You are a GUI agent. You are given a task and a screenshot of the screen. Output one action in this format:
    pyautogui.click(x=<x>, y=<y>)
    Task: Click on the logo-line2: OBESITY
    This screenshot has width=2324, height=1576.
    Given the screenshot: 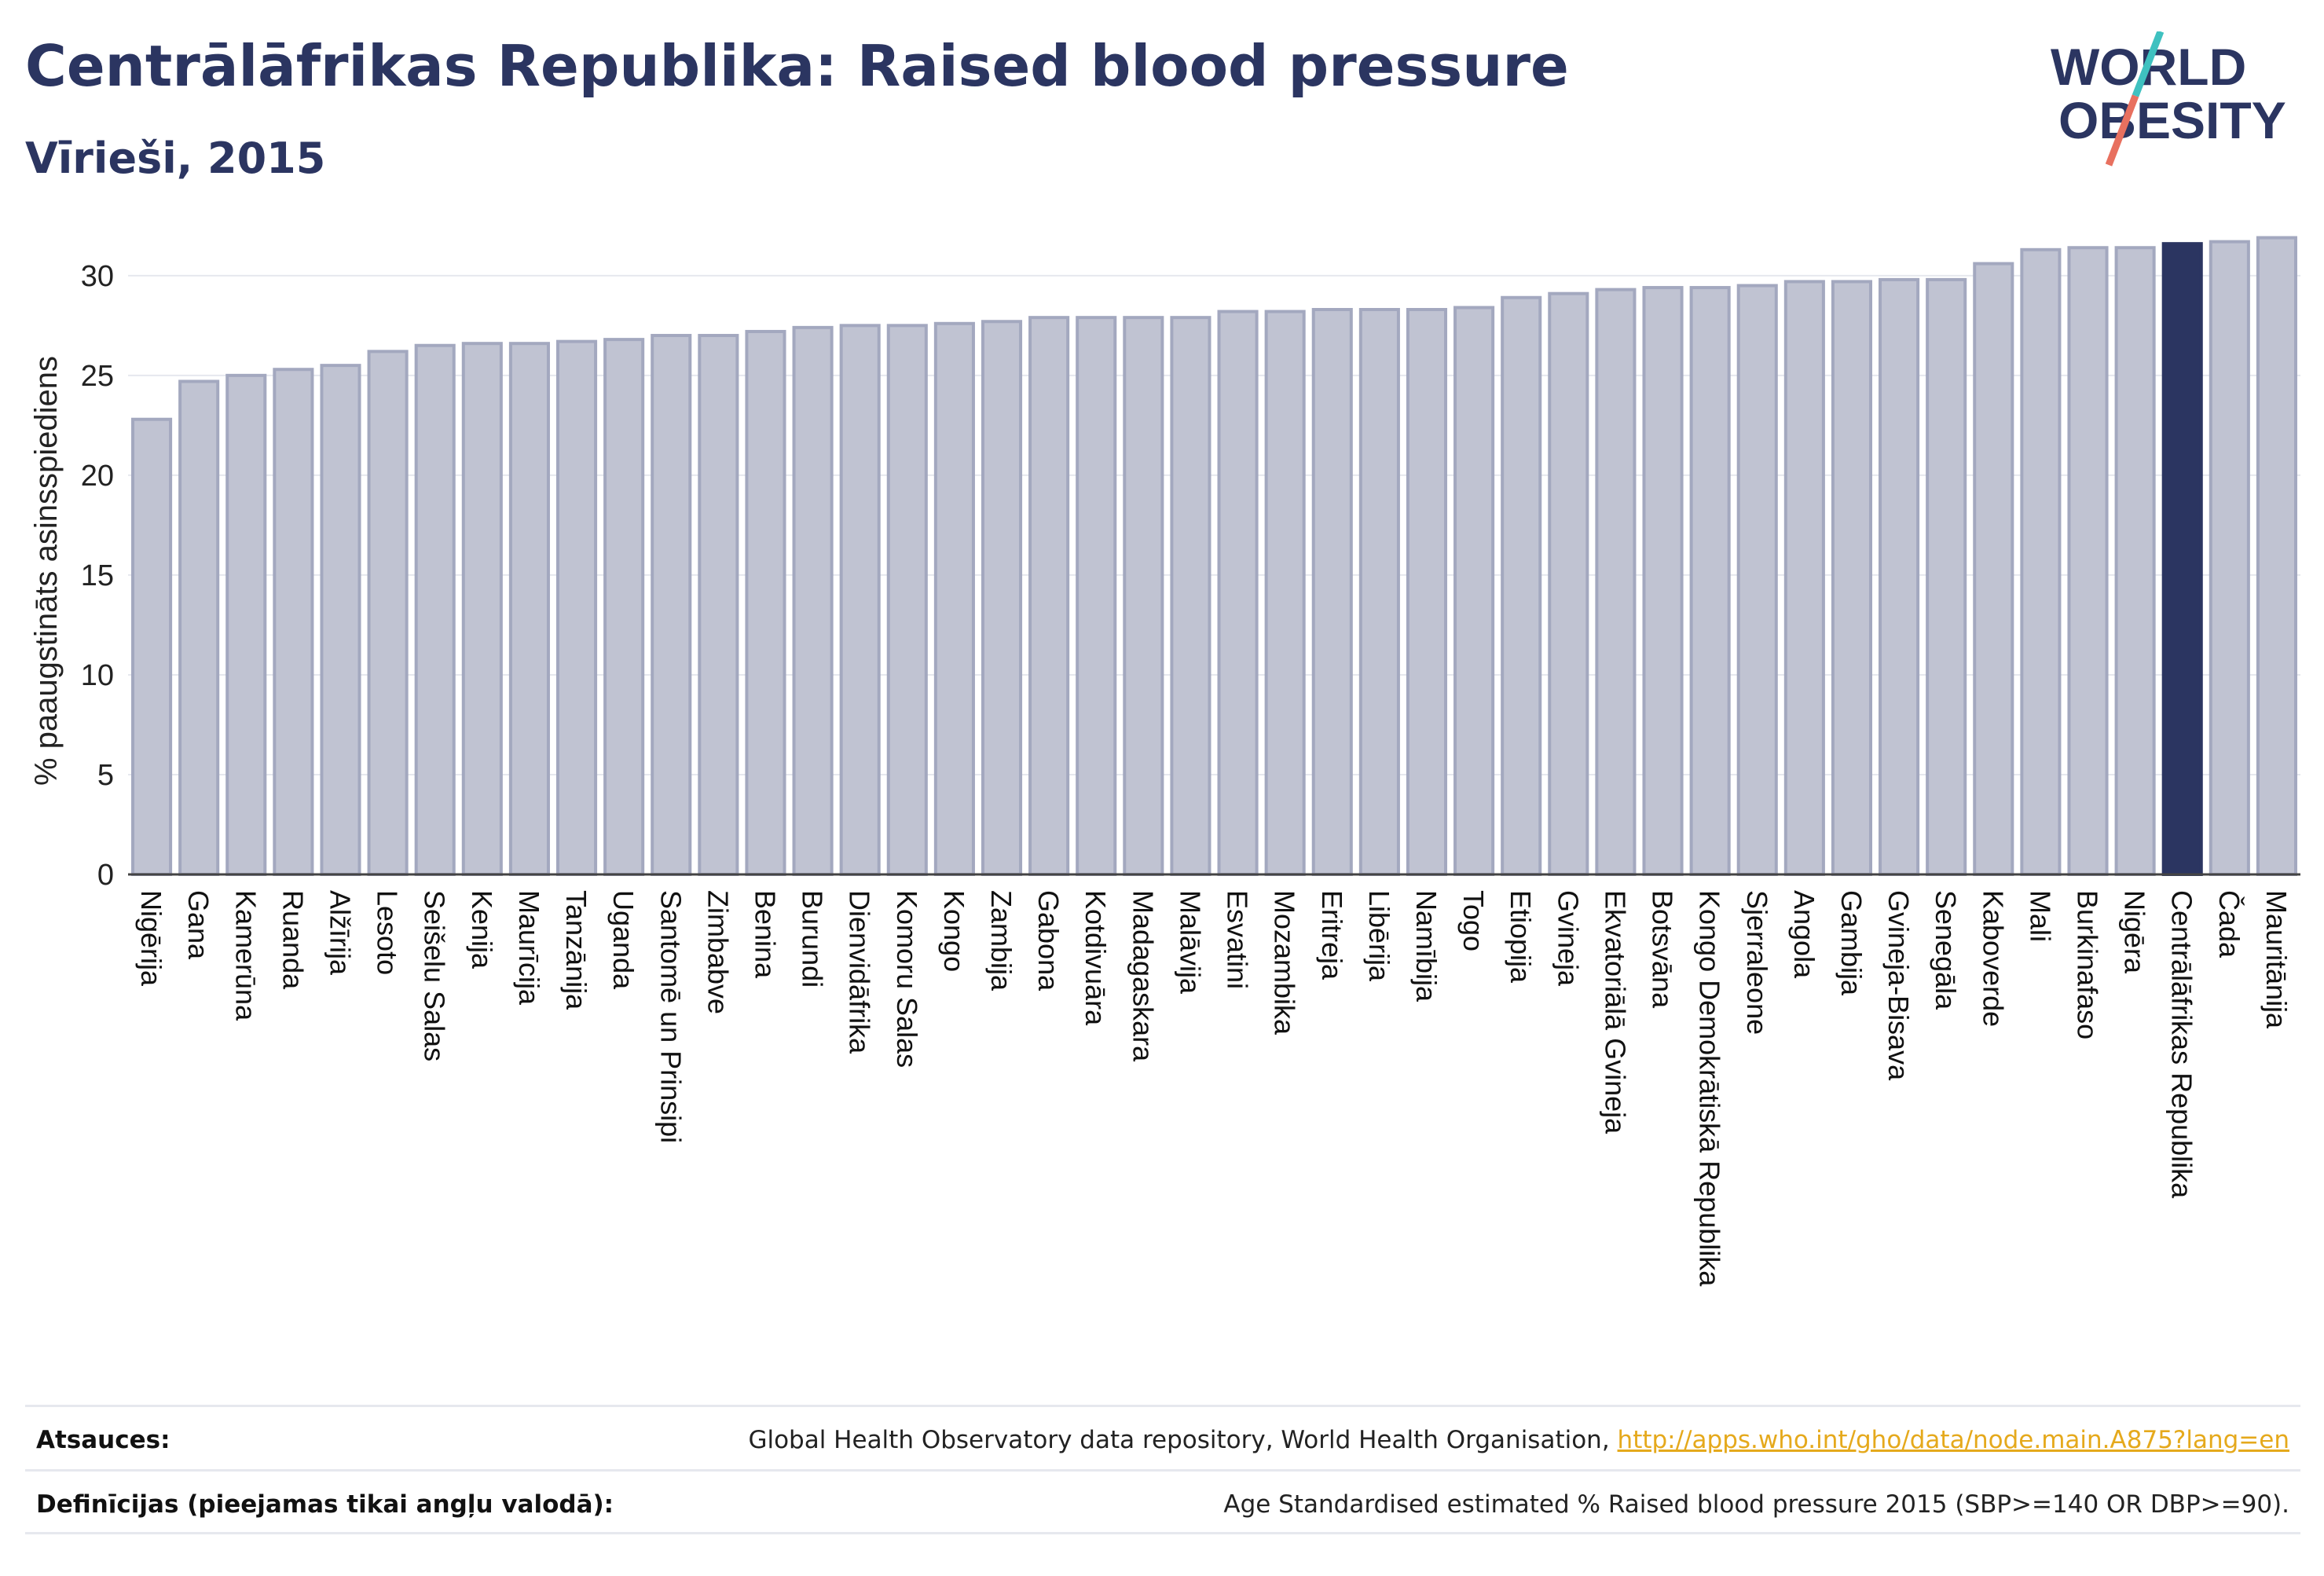 What is the action you would take?
    pyautogui.click(x=2172, y=120)
    